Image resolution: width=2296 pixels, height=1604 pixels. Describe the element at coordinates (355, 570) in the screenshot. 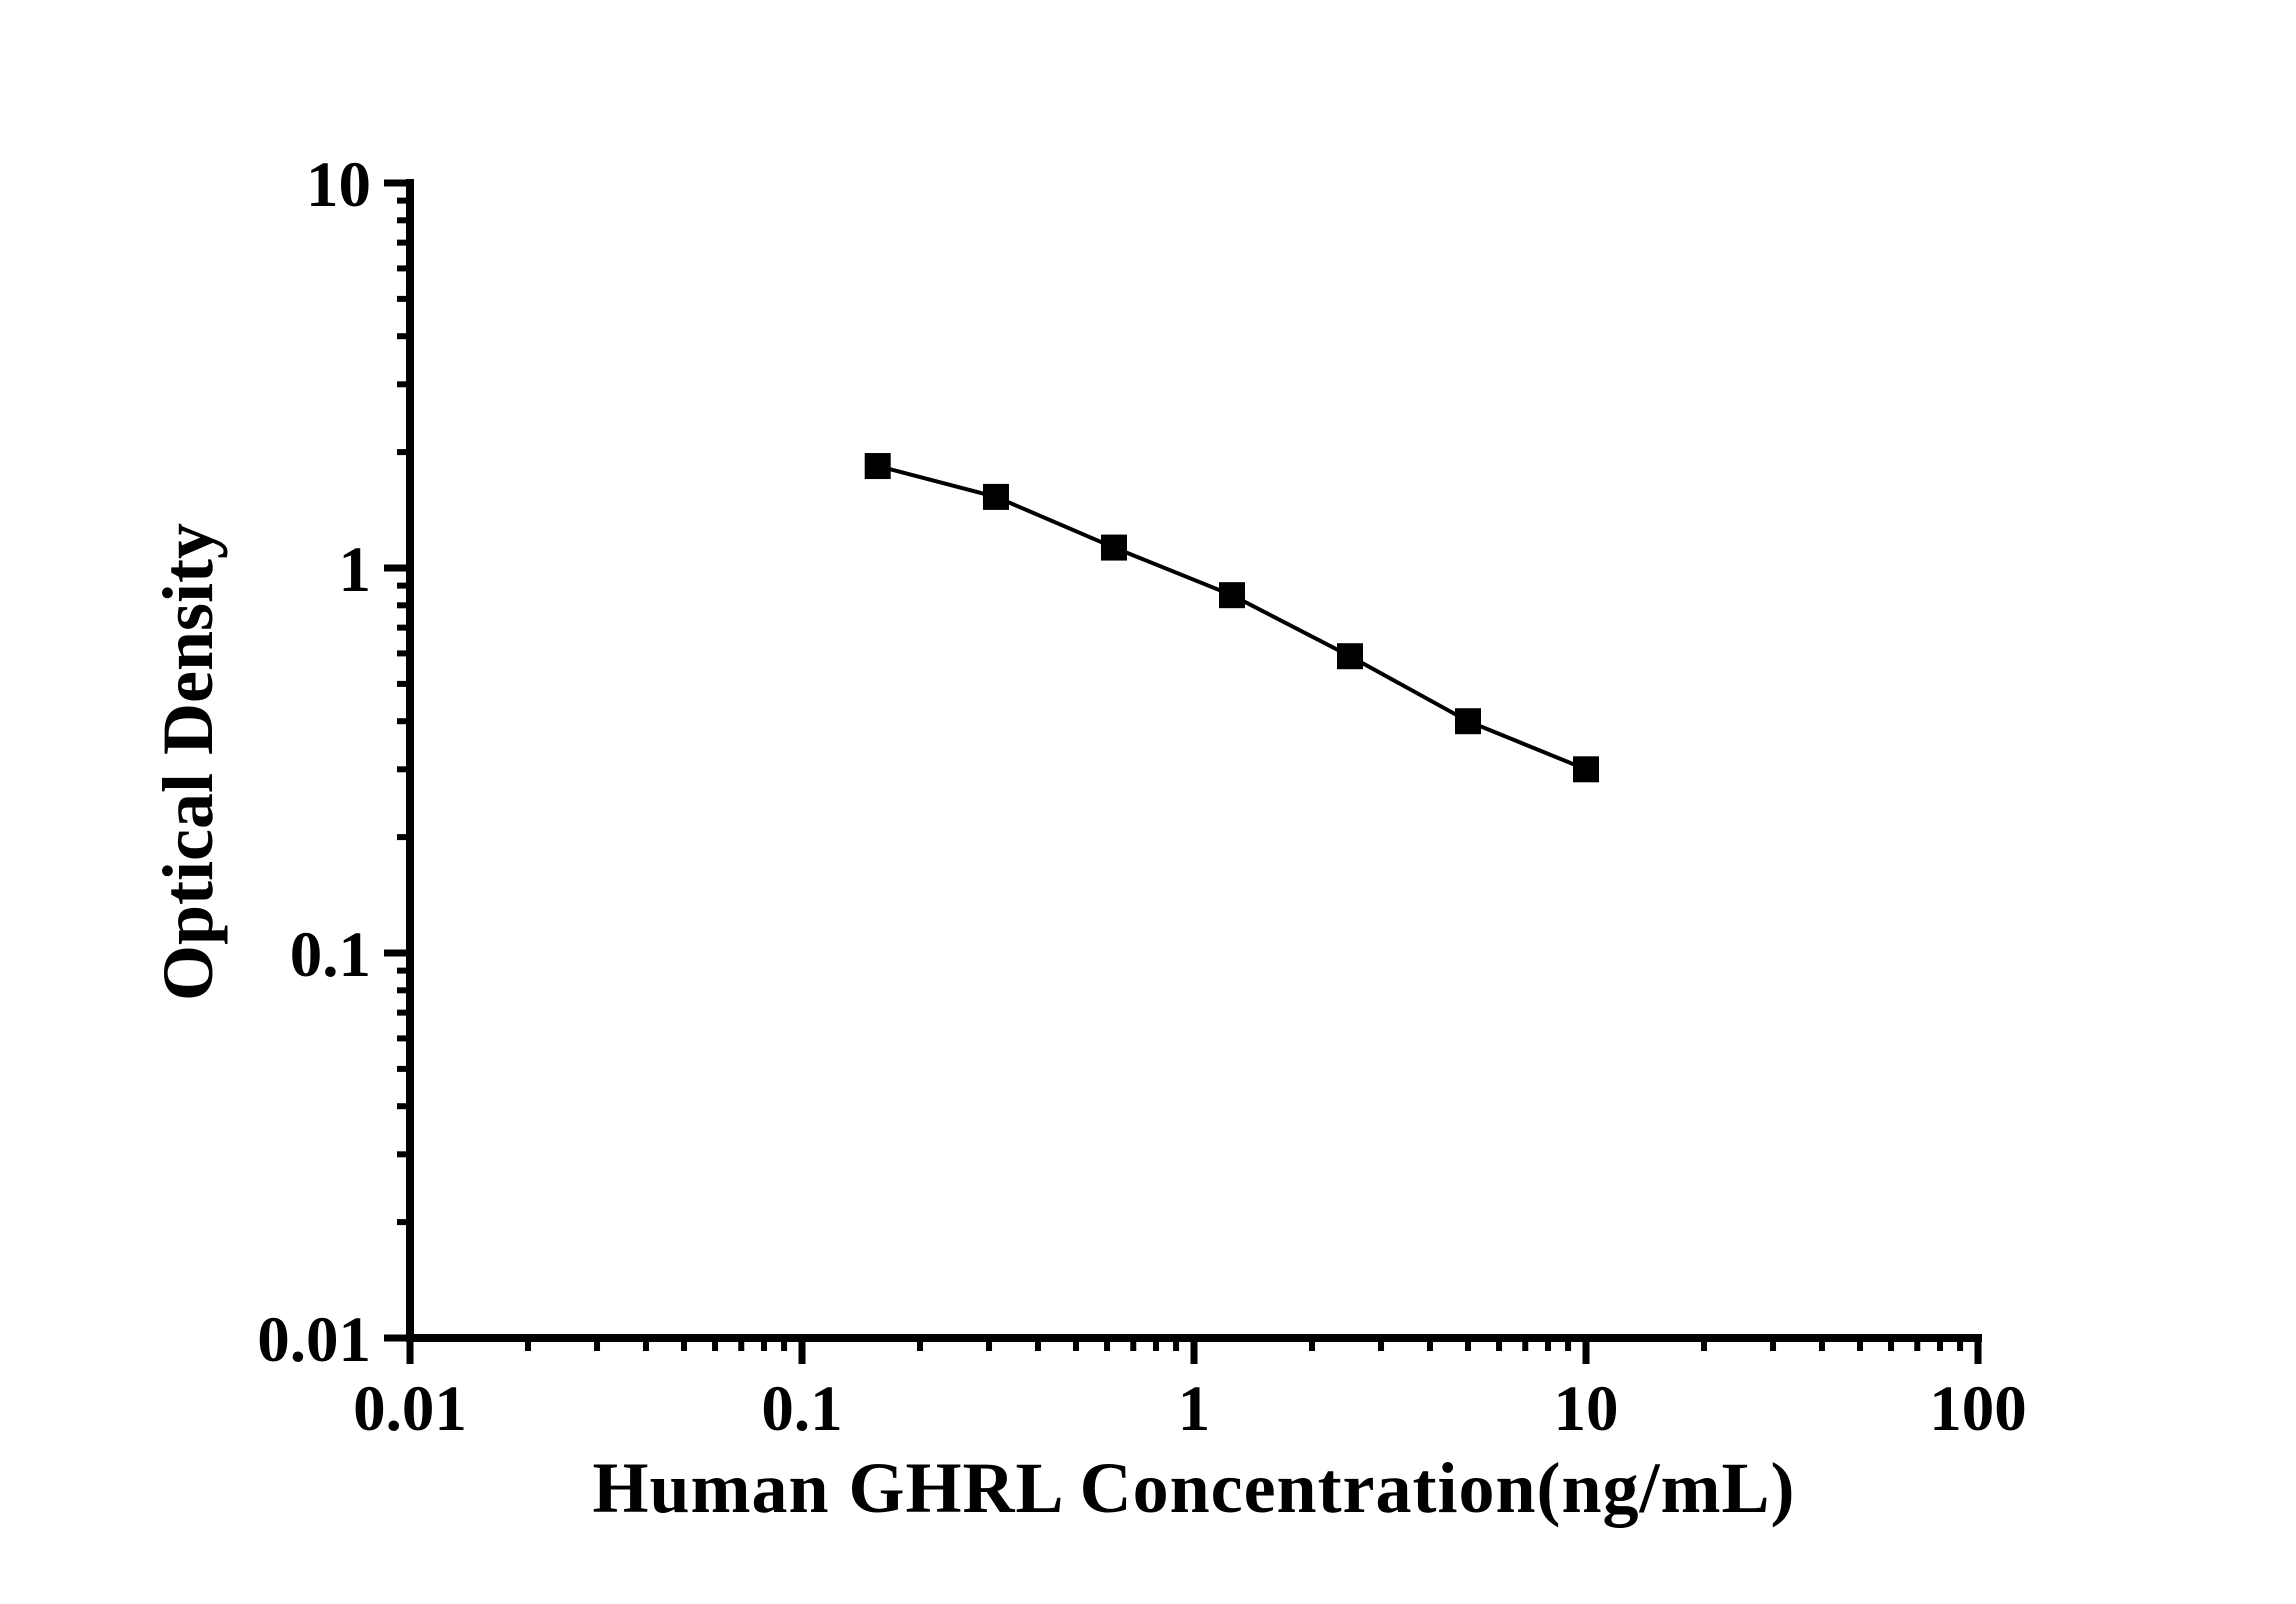

I see `y-tick-label: 1` at that location.